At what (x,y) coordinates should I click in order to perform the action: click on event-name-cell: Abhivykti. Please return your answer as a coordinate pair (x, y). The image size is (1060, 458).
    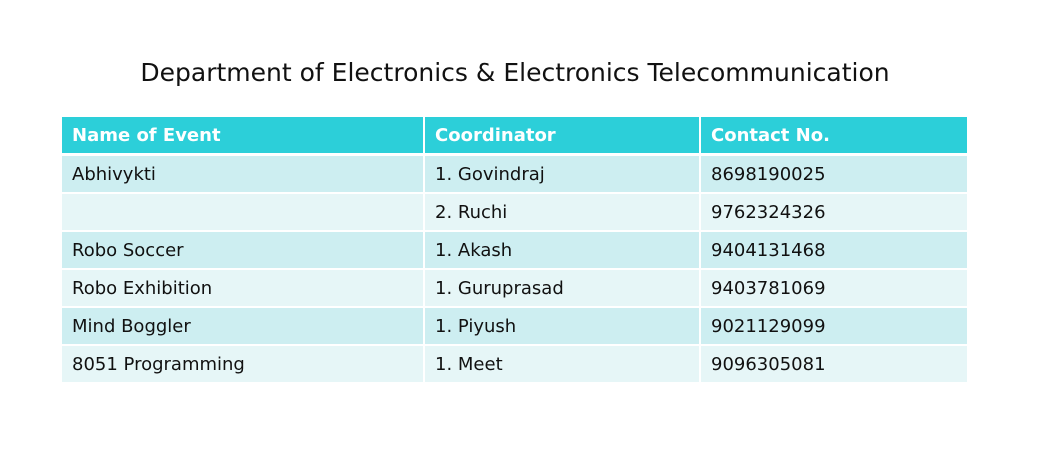
    Looking at the image, I should click on (243, 174).